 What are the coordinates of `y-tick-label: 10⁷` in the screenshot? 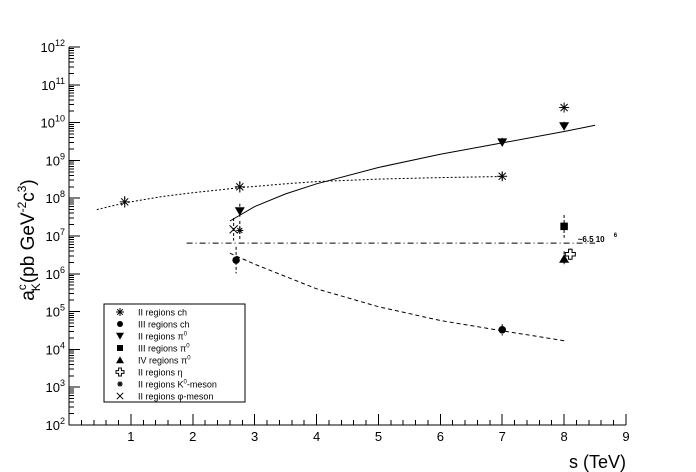 It's located at (55, 235).